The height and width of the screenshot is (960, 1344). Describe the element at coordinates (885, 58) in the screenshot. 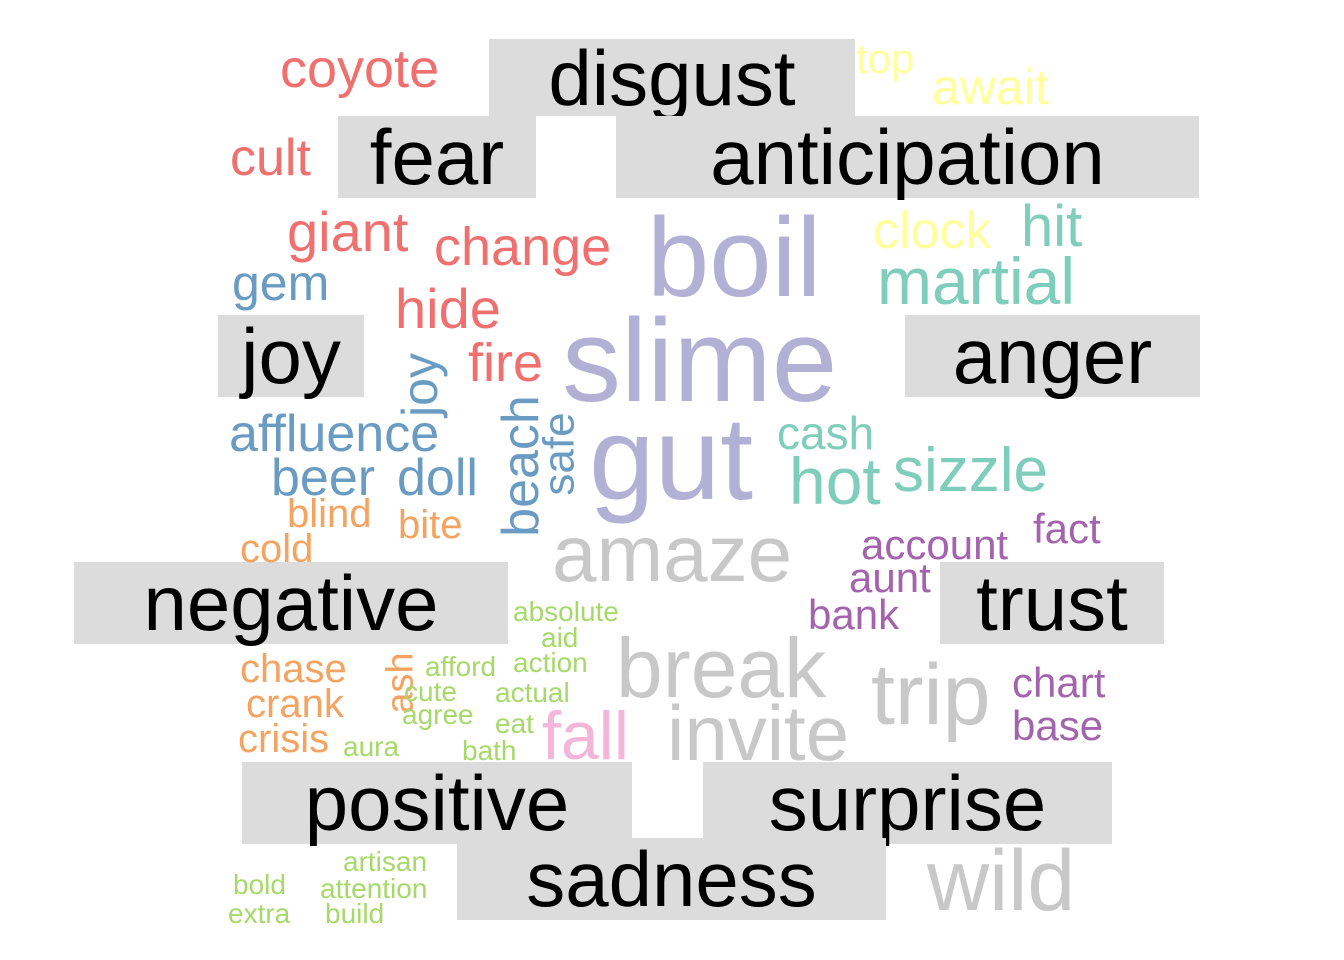

I see `word-anticipation-top: top` at that location.